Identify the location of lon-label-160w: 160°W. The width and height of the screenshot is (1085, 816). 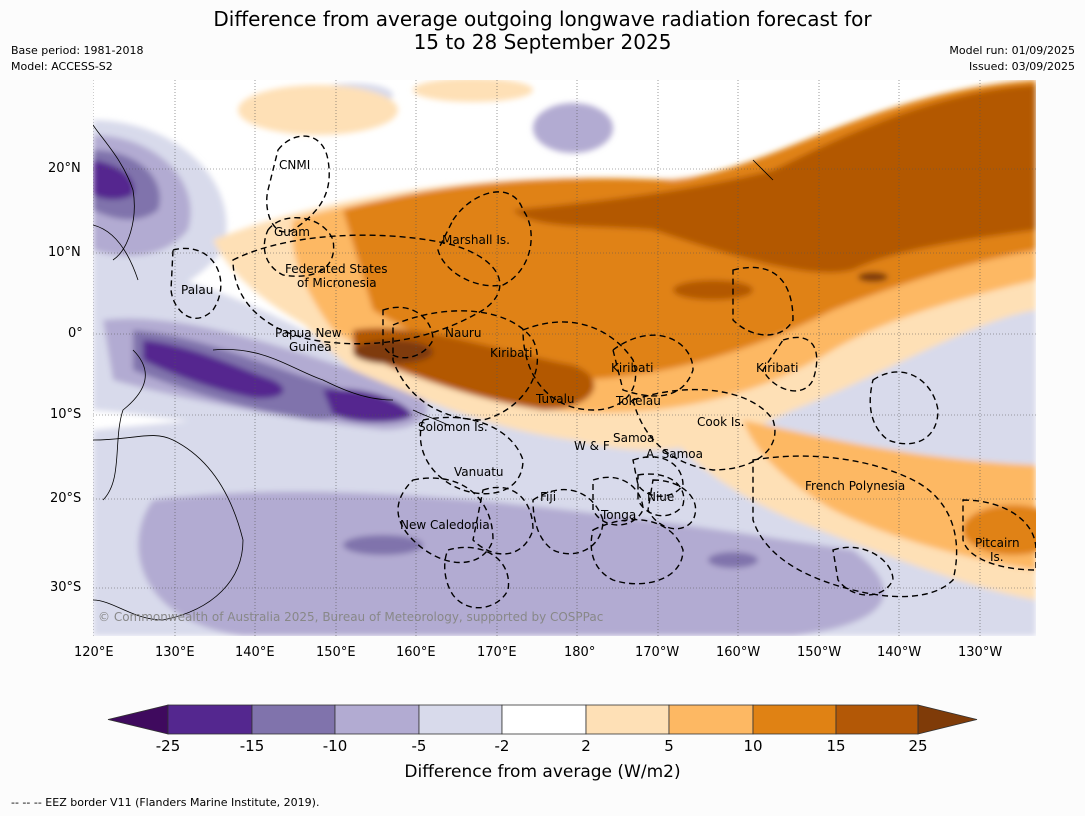
(738, 652).